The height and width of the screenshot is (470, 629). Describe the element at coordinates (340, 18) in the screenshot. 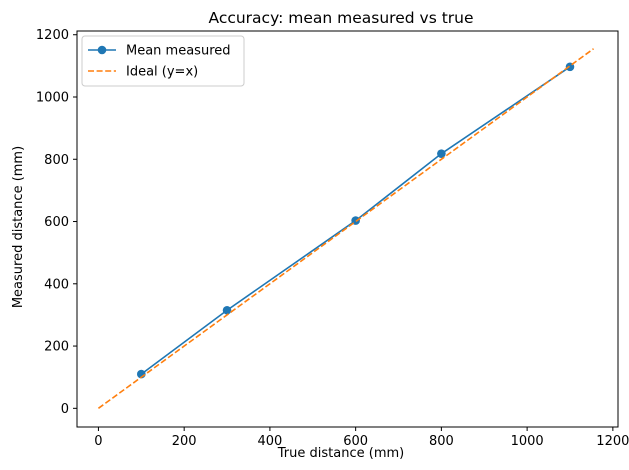

I see `chart-title: Accuracy: mean measured vs true` at that location.